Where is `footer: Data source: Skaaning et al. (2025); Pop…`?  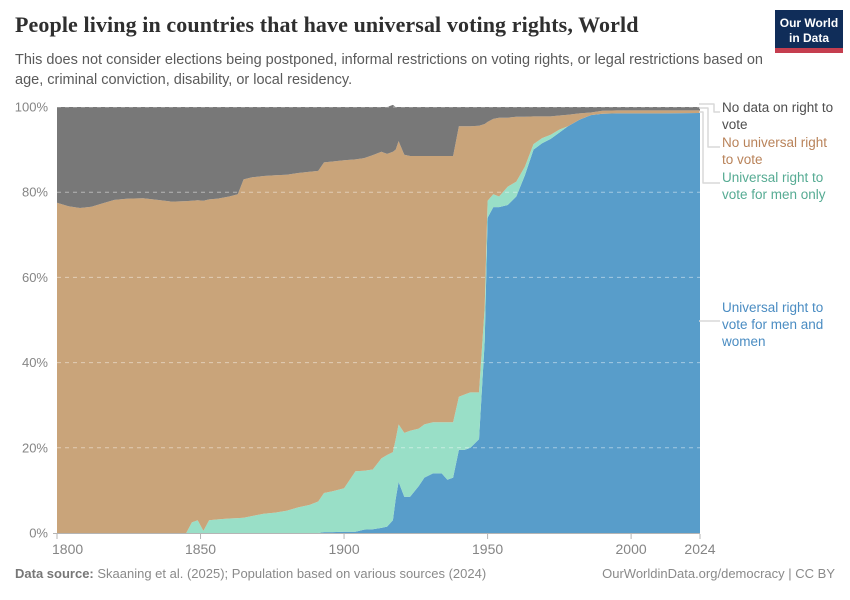 footer: Data source: Skaaning et al. (2025); Pop… is located at coordinates (425, 573).